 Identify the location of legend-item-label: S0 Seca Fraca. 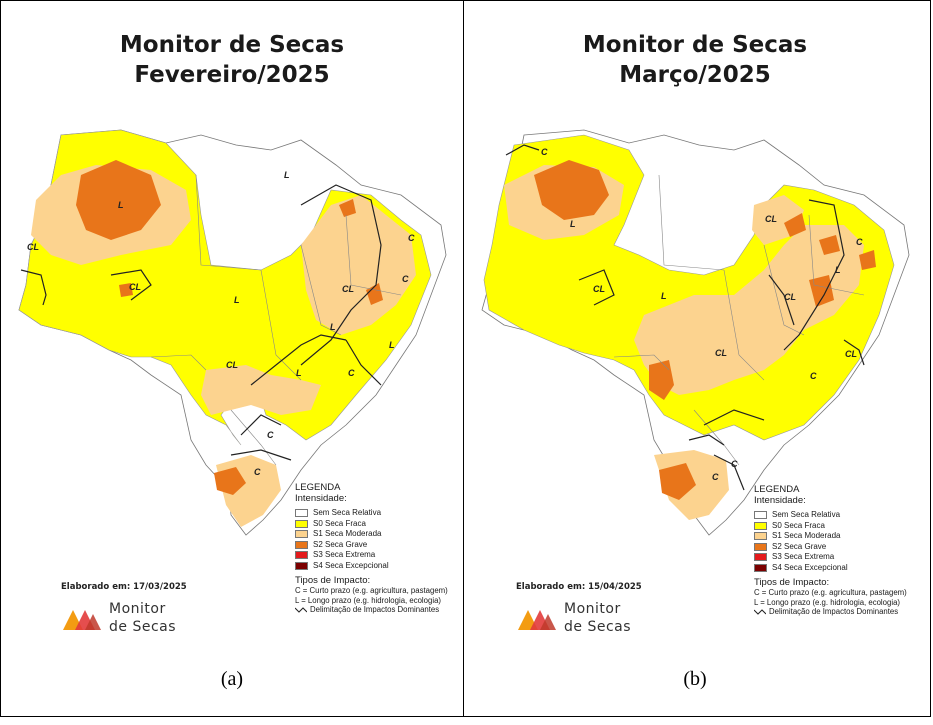
(339, 524).